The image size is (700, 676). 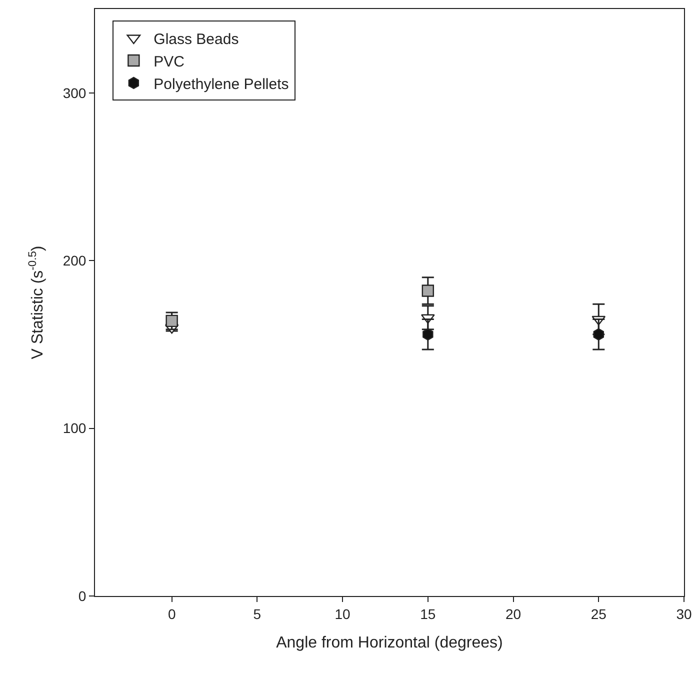 What do you see at coordinates (598, 614) in the screenshot?
I see `x-tick-label: 25` at bounding box center [598, 614].